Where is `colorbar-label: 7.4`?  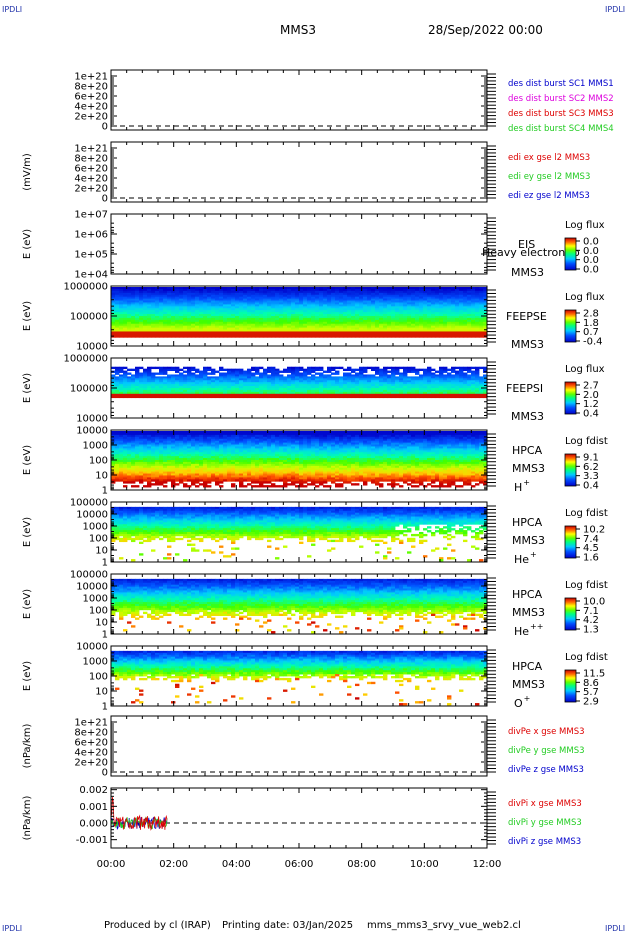
colorbar-label: 7.4 is located at coordinates (591, 539).